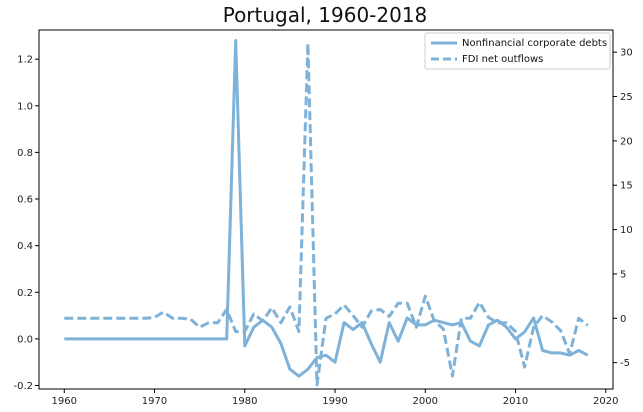 The image size is (643, 412). What do you see at coordinates (25, 106) in the screenshot?
I see `left-tick-label: 1.0` at bounding box center [25, 106].